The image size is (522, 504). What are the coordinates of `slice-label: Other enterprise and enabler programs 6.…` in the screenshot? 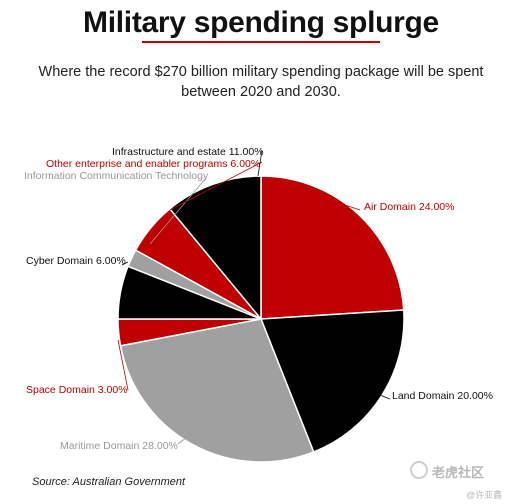 It's located at (153, 164).